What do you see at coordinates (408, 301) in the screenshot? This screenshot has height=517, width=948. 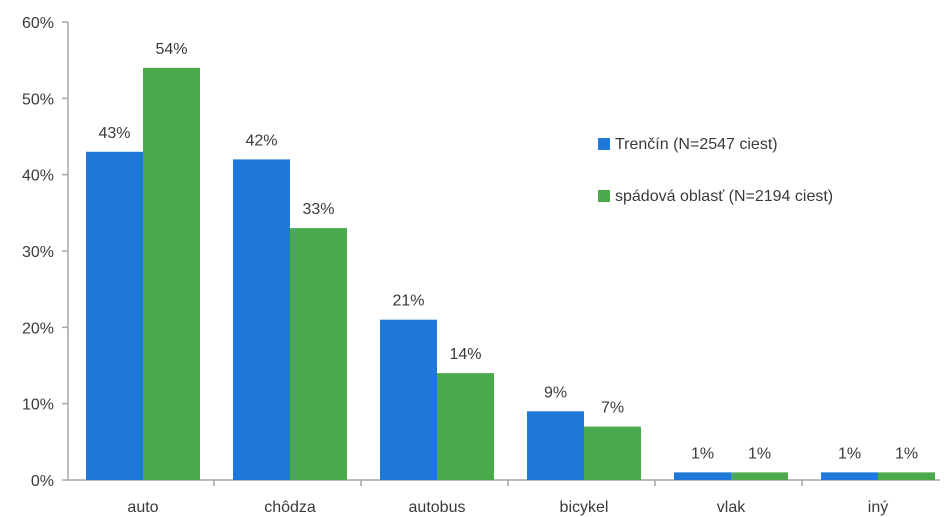 I see `bar-data-label: 21%` at bounding box center [408, 301].